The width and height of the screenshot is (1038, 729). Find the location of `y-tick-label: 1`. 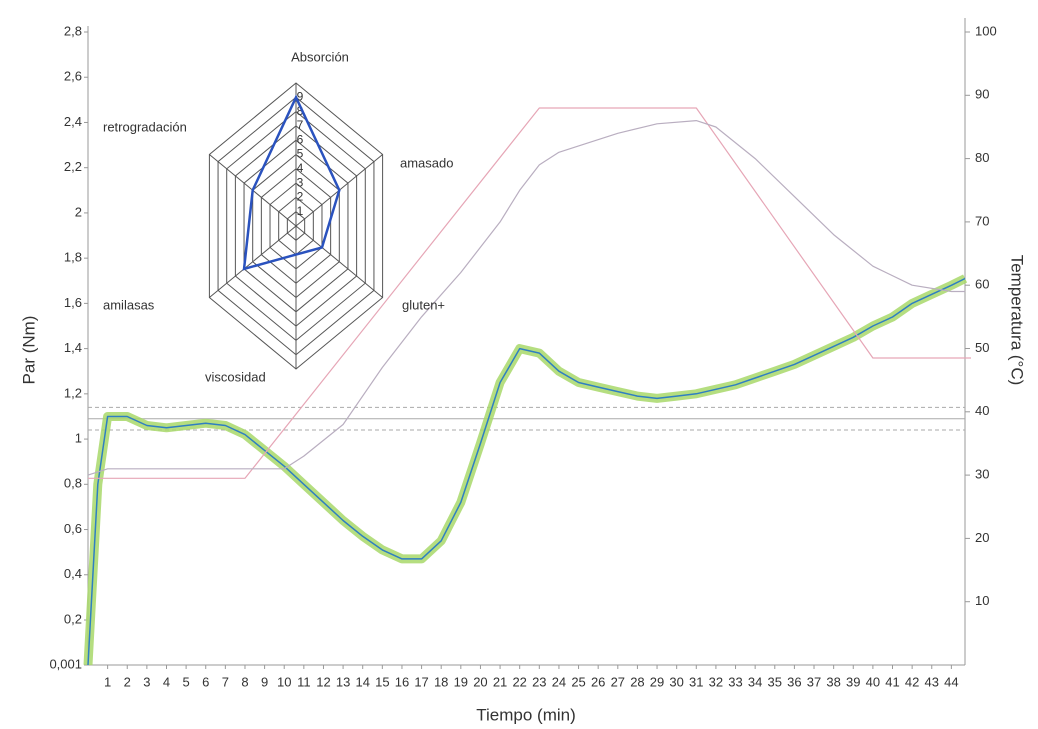

y-tick-label: 1 is located at coordinates (78, 438).